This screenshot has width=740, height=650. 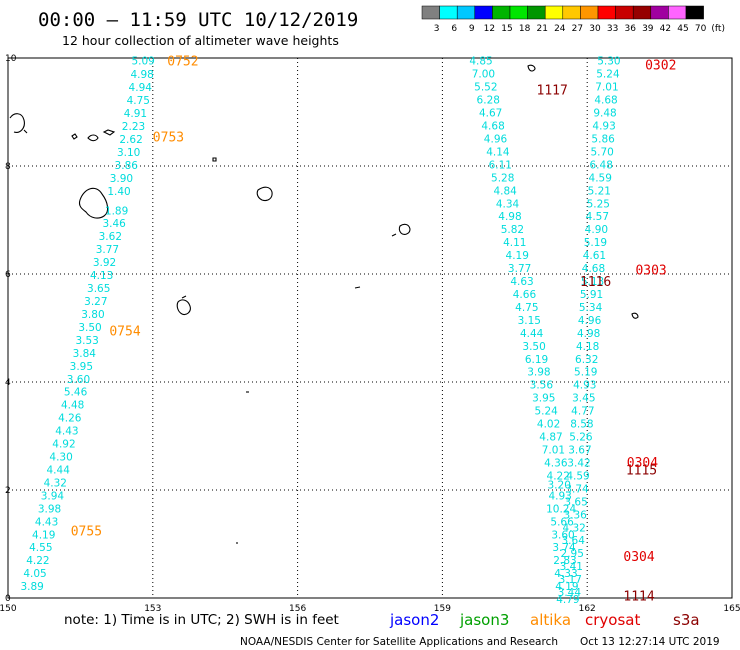 I want to click on pass-time-label: 1116, so click(x=595, y=282).